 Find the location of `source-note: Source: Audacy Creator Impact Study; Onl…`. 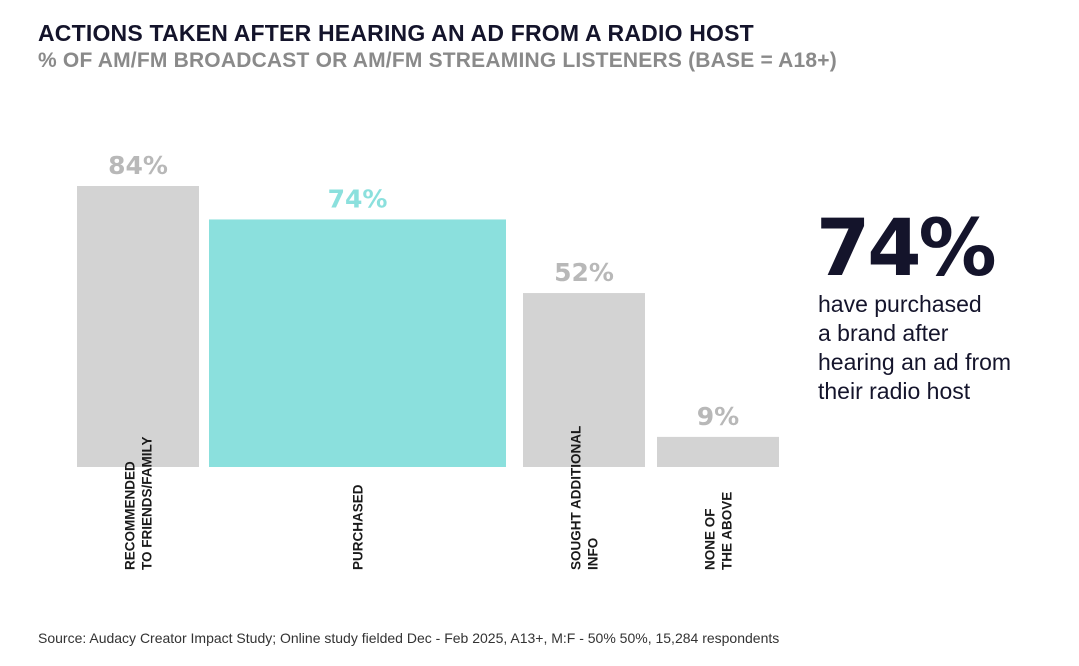

source-note: Source: Audacy Creator Impact Study; Onl… is located at coordinates (409, 638).